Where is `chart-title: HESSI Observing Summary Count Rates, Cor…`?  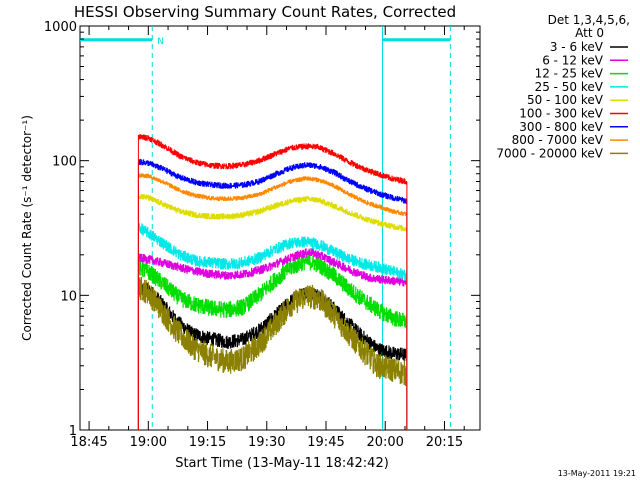
chart-title: HESSI Observing Summary Count Rates, Cor… is located at coordinates (265, 12).